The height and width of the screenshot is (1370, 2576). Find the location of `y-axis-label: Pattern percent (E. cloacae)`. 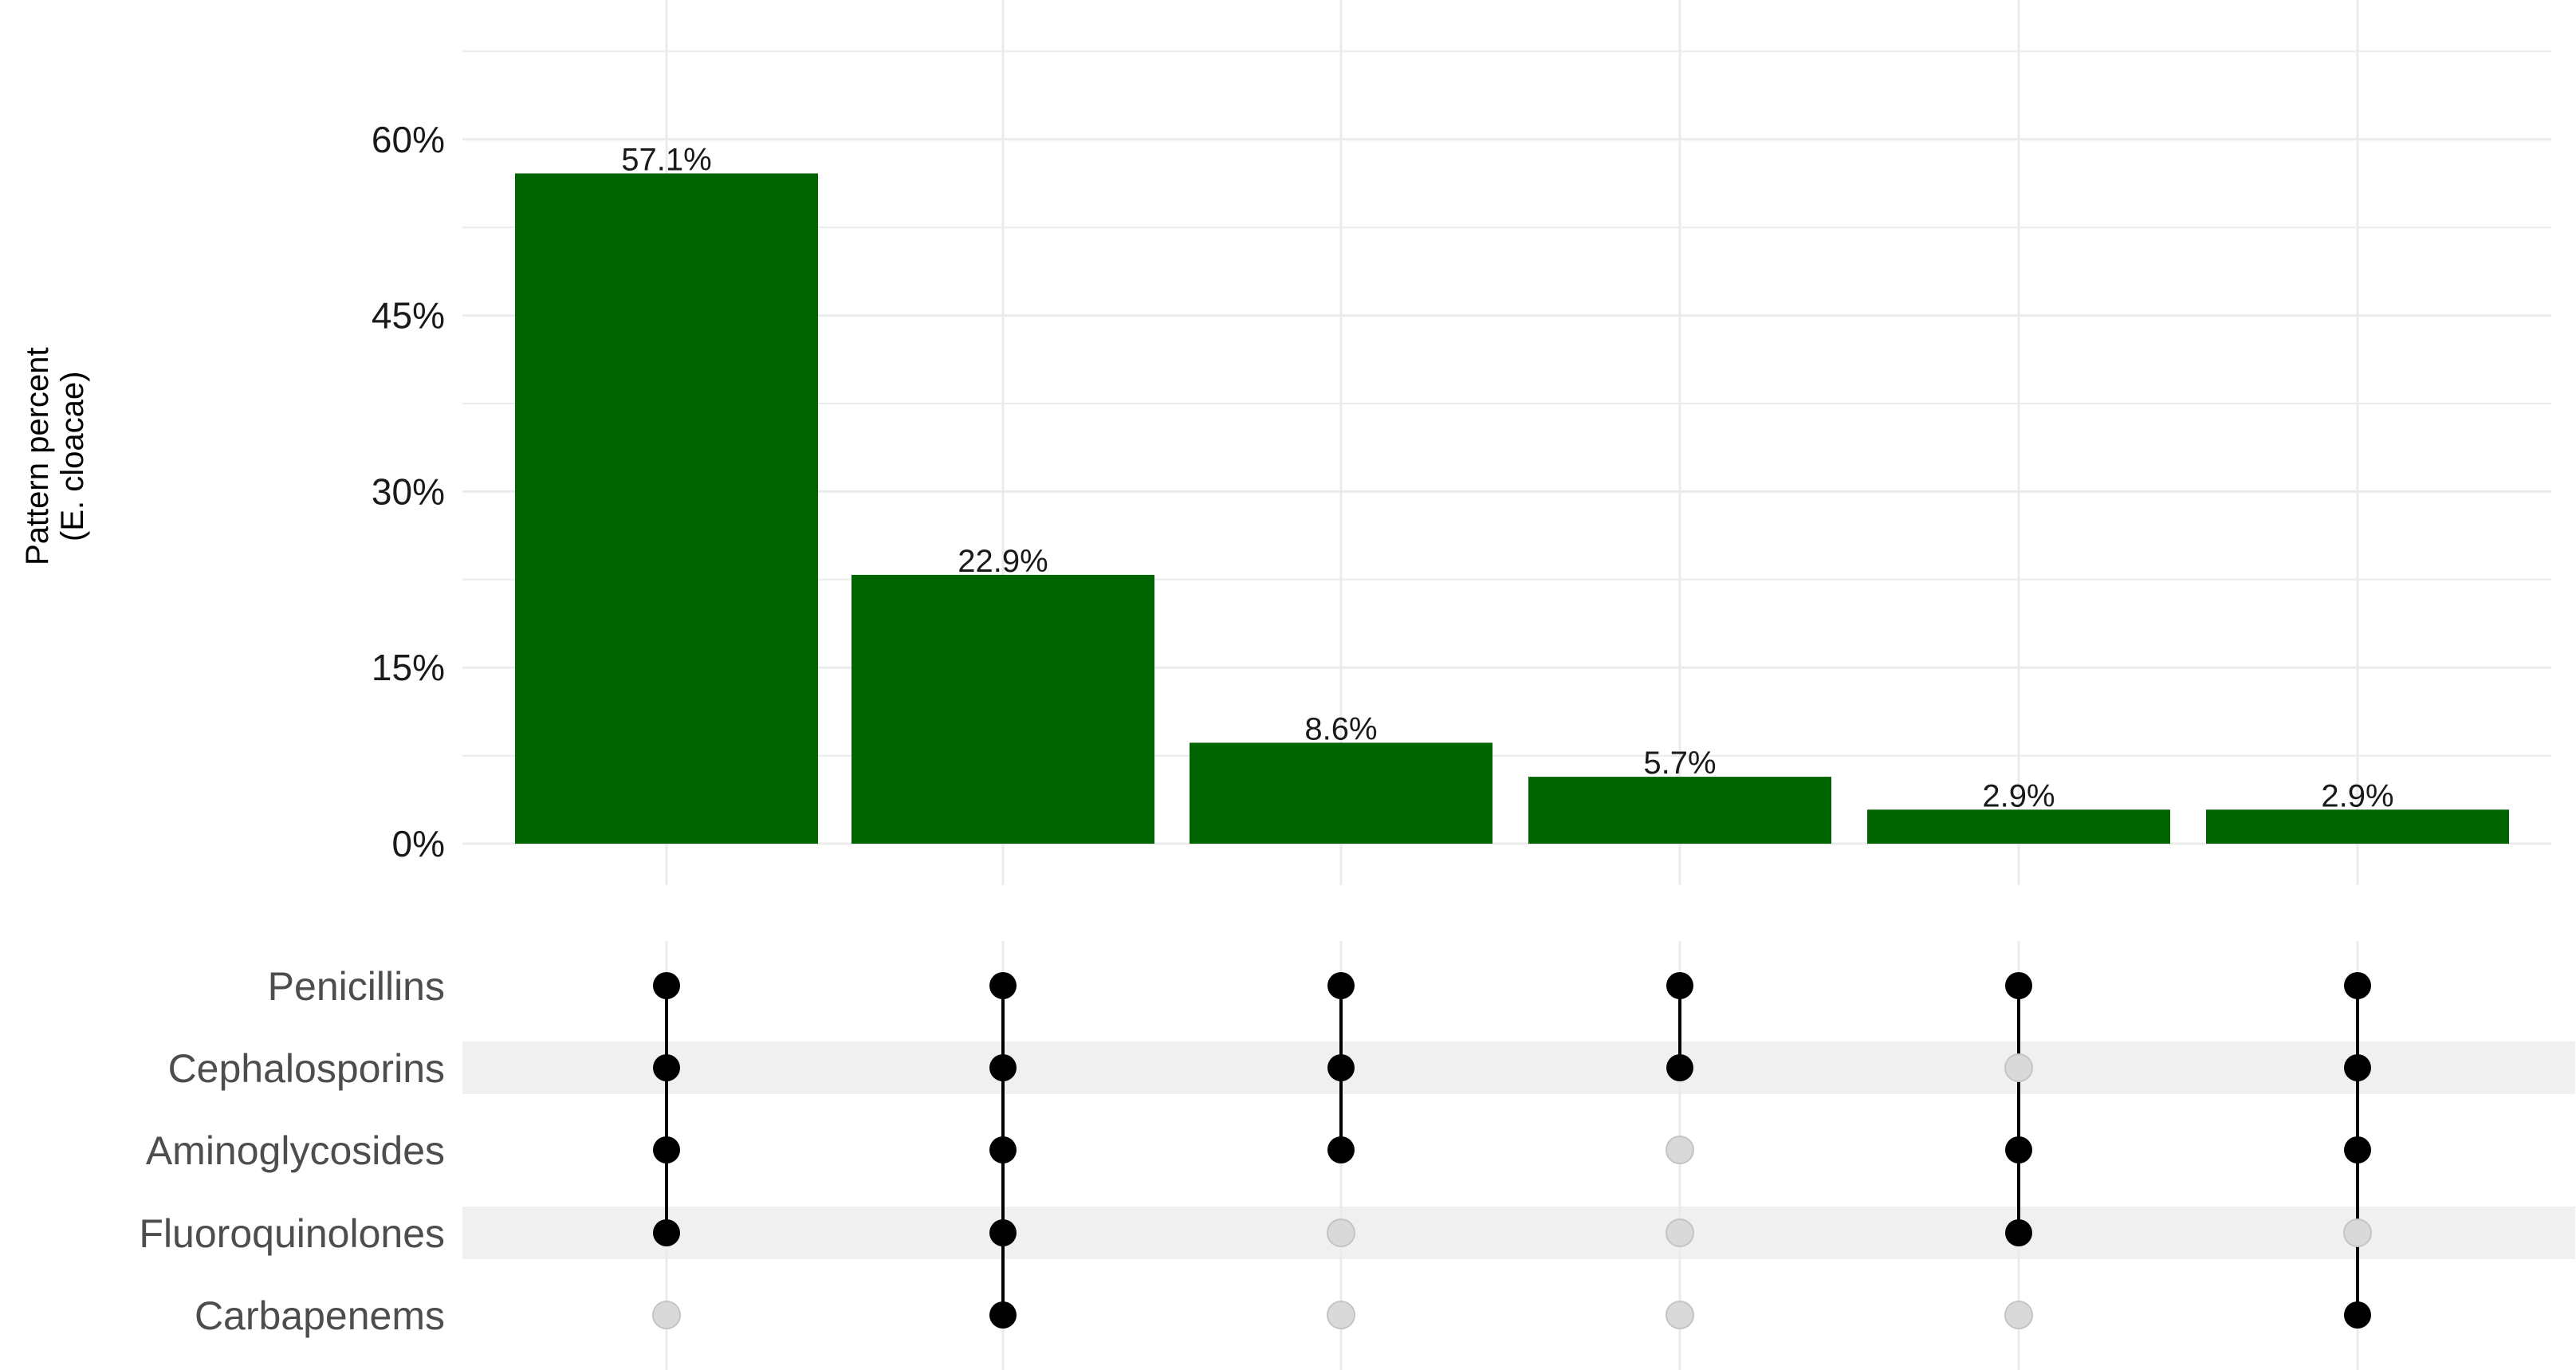

y-axis-label: Pattern percent (E. cloacae) is located at coordinates (55, 456).